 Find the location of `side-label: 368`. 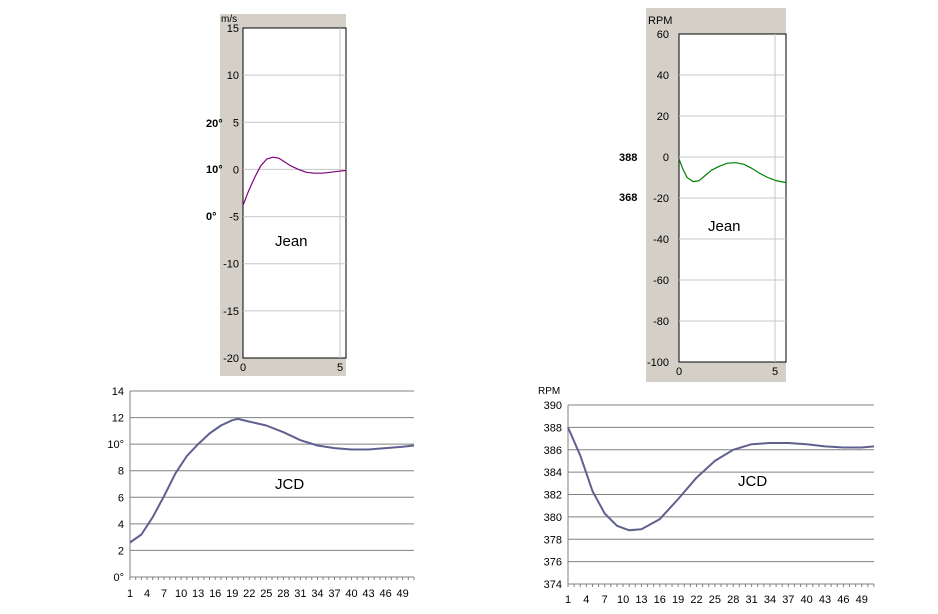

side-label: 368 is located at coordinates (628, 198).